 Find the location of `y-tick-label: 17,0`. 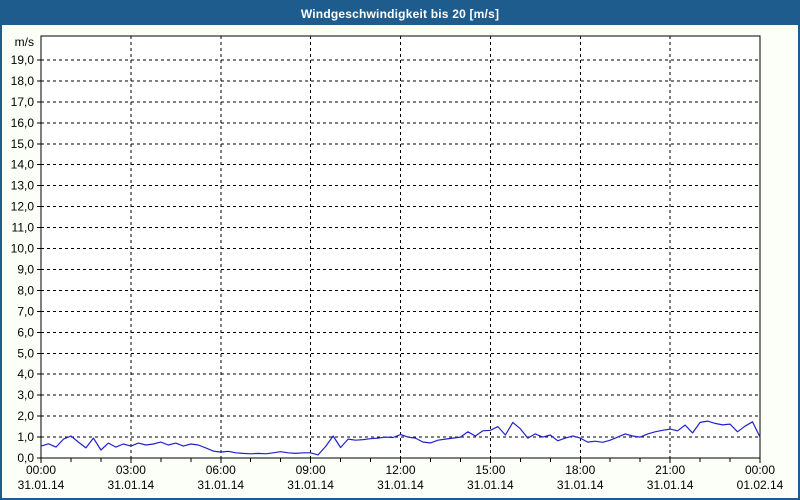

y-tick-label: 17,0 is located at coordinates (23, 102).